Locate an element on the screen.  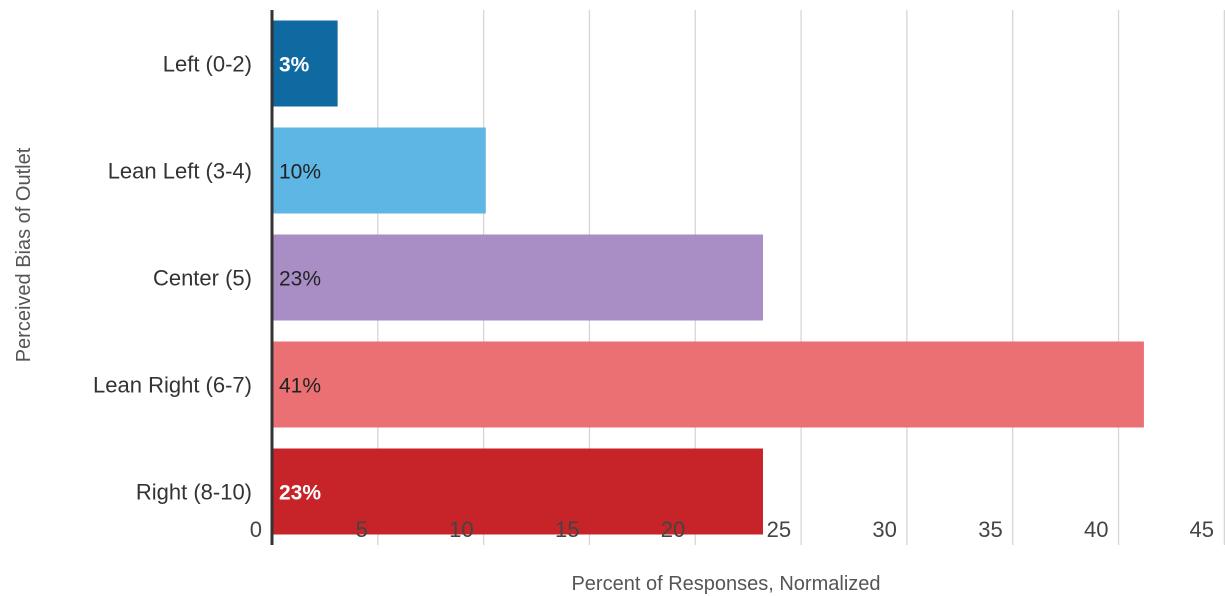
x-axis-title: Percent of Responses, Normalized is located at coordinates (725, 584).